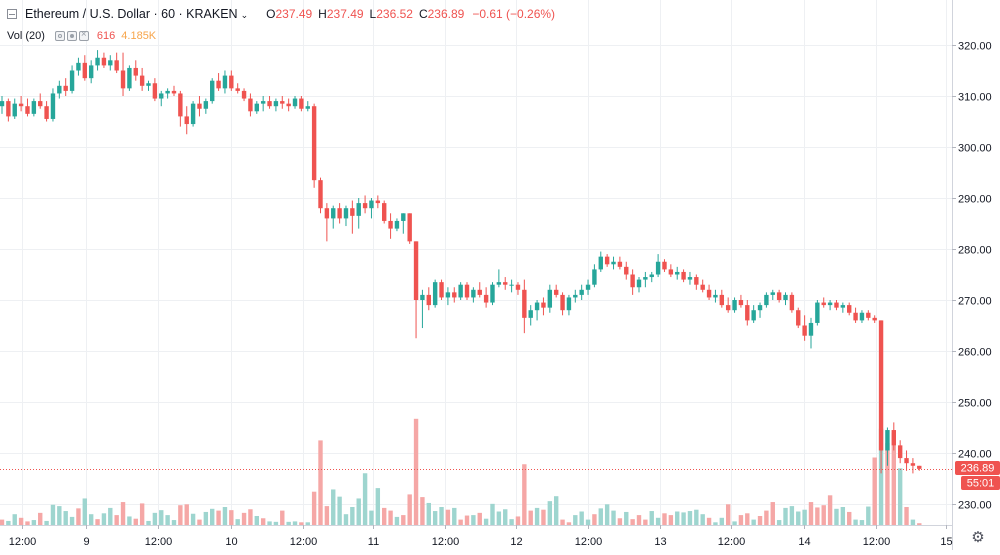  Describe the element at coordinates (981, 484) in the screenshot. I see `bar-countdown-label: 55:01` at that location.